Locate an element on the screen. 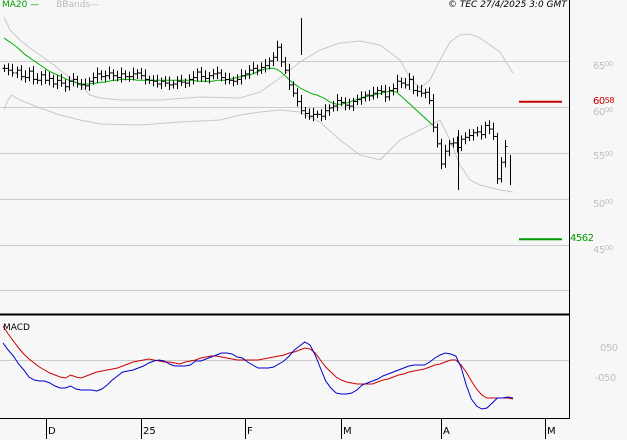 The width and height of the screenshot is (627, 440). price-tick-6500: 6500 is located at coordinates (603, 66).